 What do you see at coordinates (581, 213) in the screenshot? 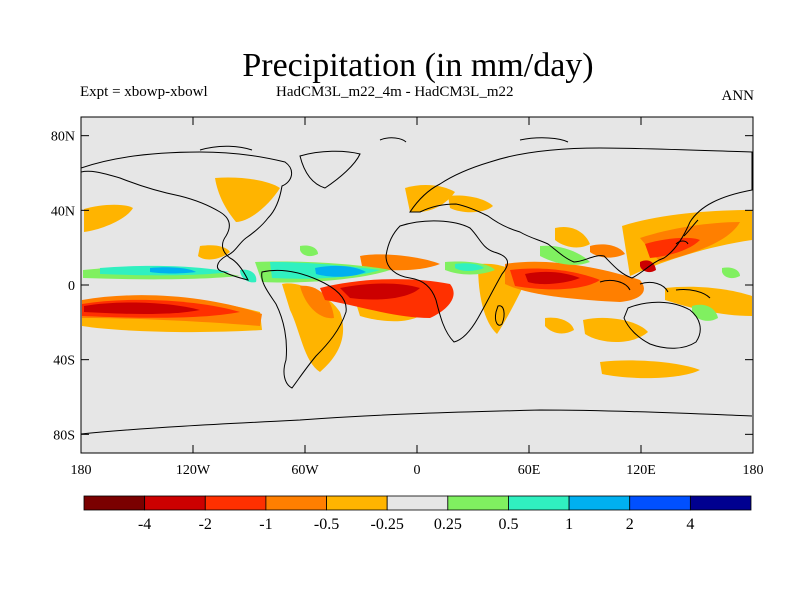
I see `coastline-eurasia` at bounding box center [581, 213].